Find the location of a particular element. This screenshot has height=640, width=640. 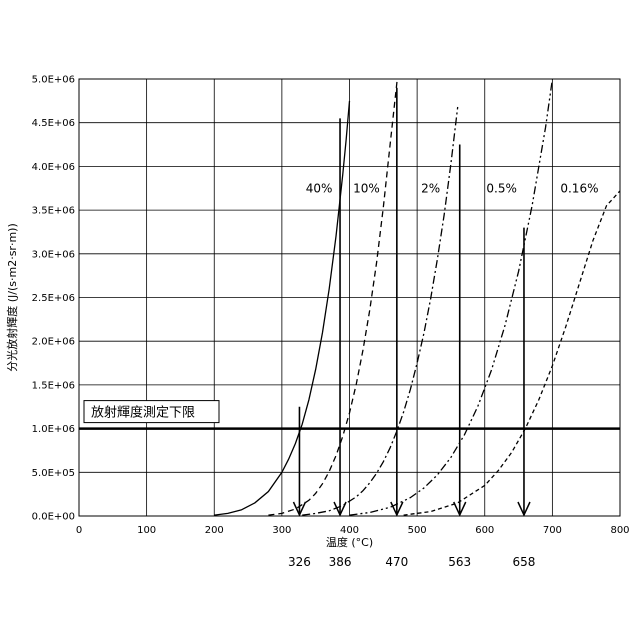

y-tick-label: 1.0E+06 is located at coordinates (53, 429).